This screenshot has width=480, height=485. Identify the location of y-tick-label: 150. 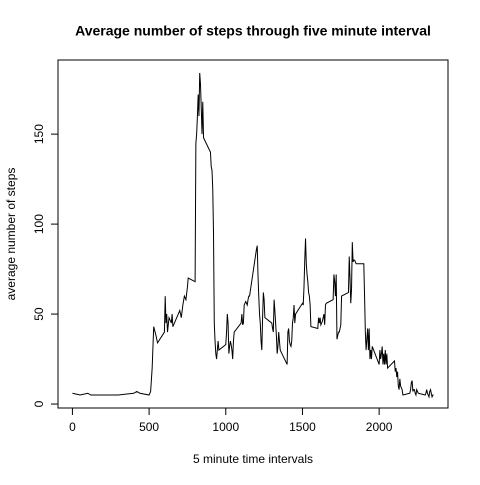
(39, 134).